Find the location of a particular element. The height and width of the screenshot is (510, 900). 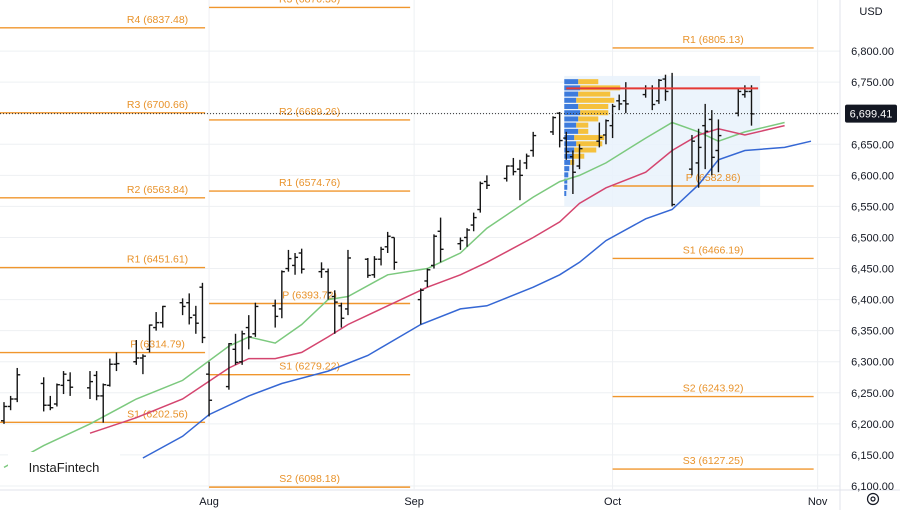

pivot-label: R1 (6451.61) is located at coordinates (157, 260).